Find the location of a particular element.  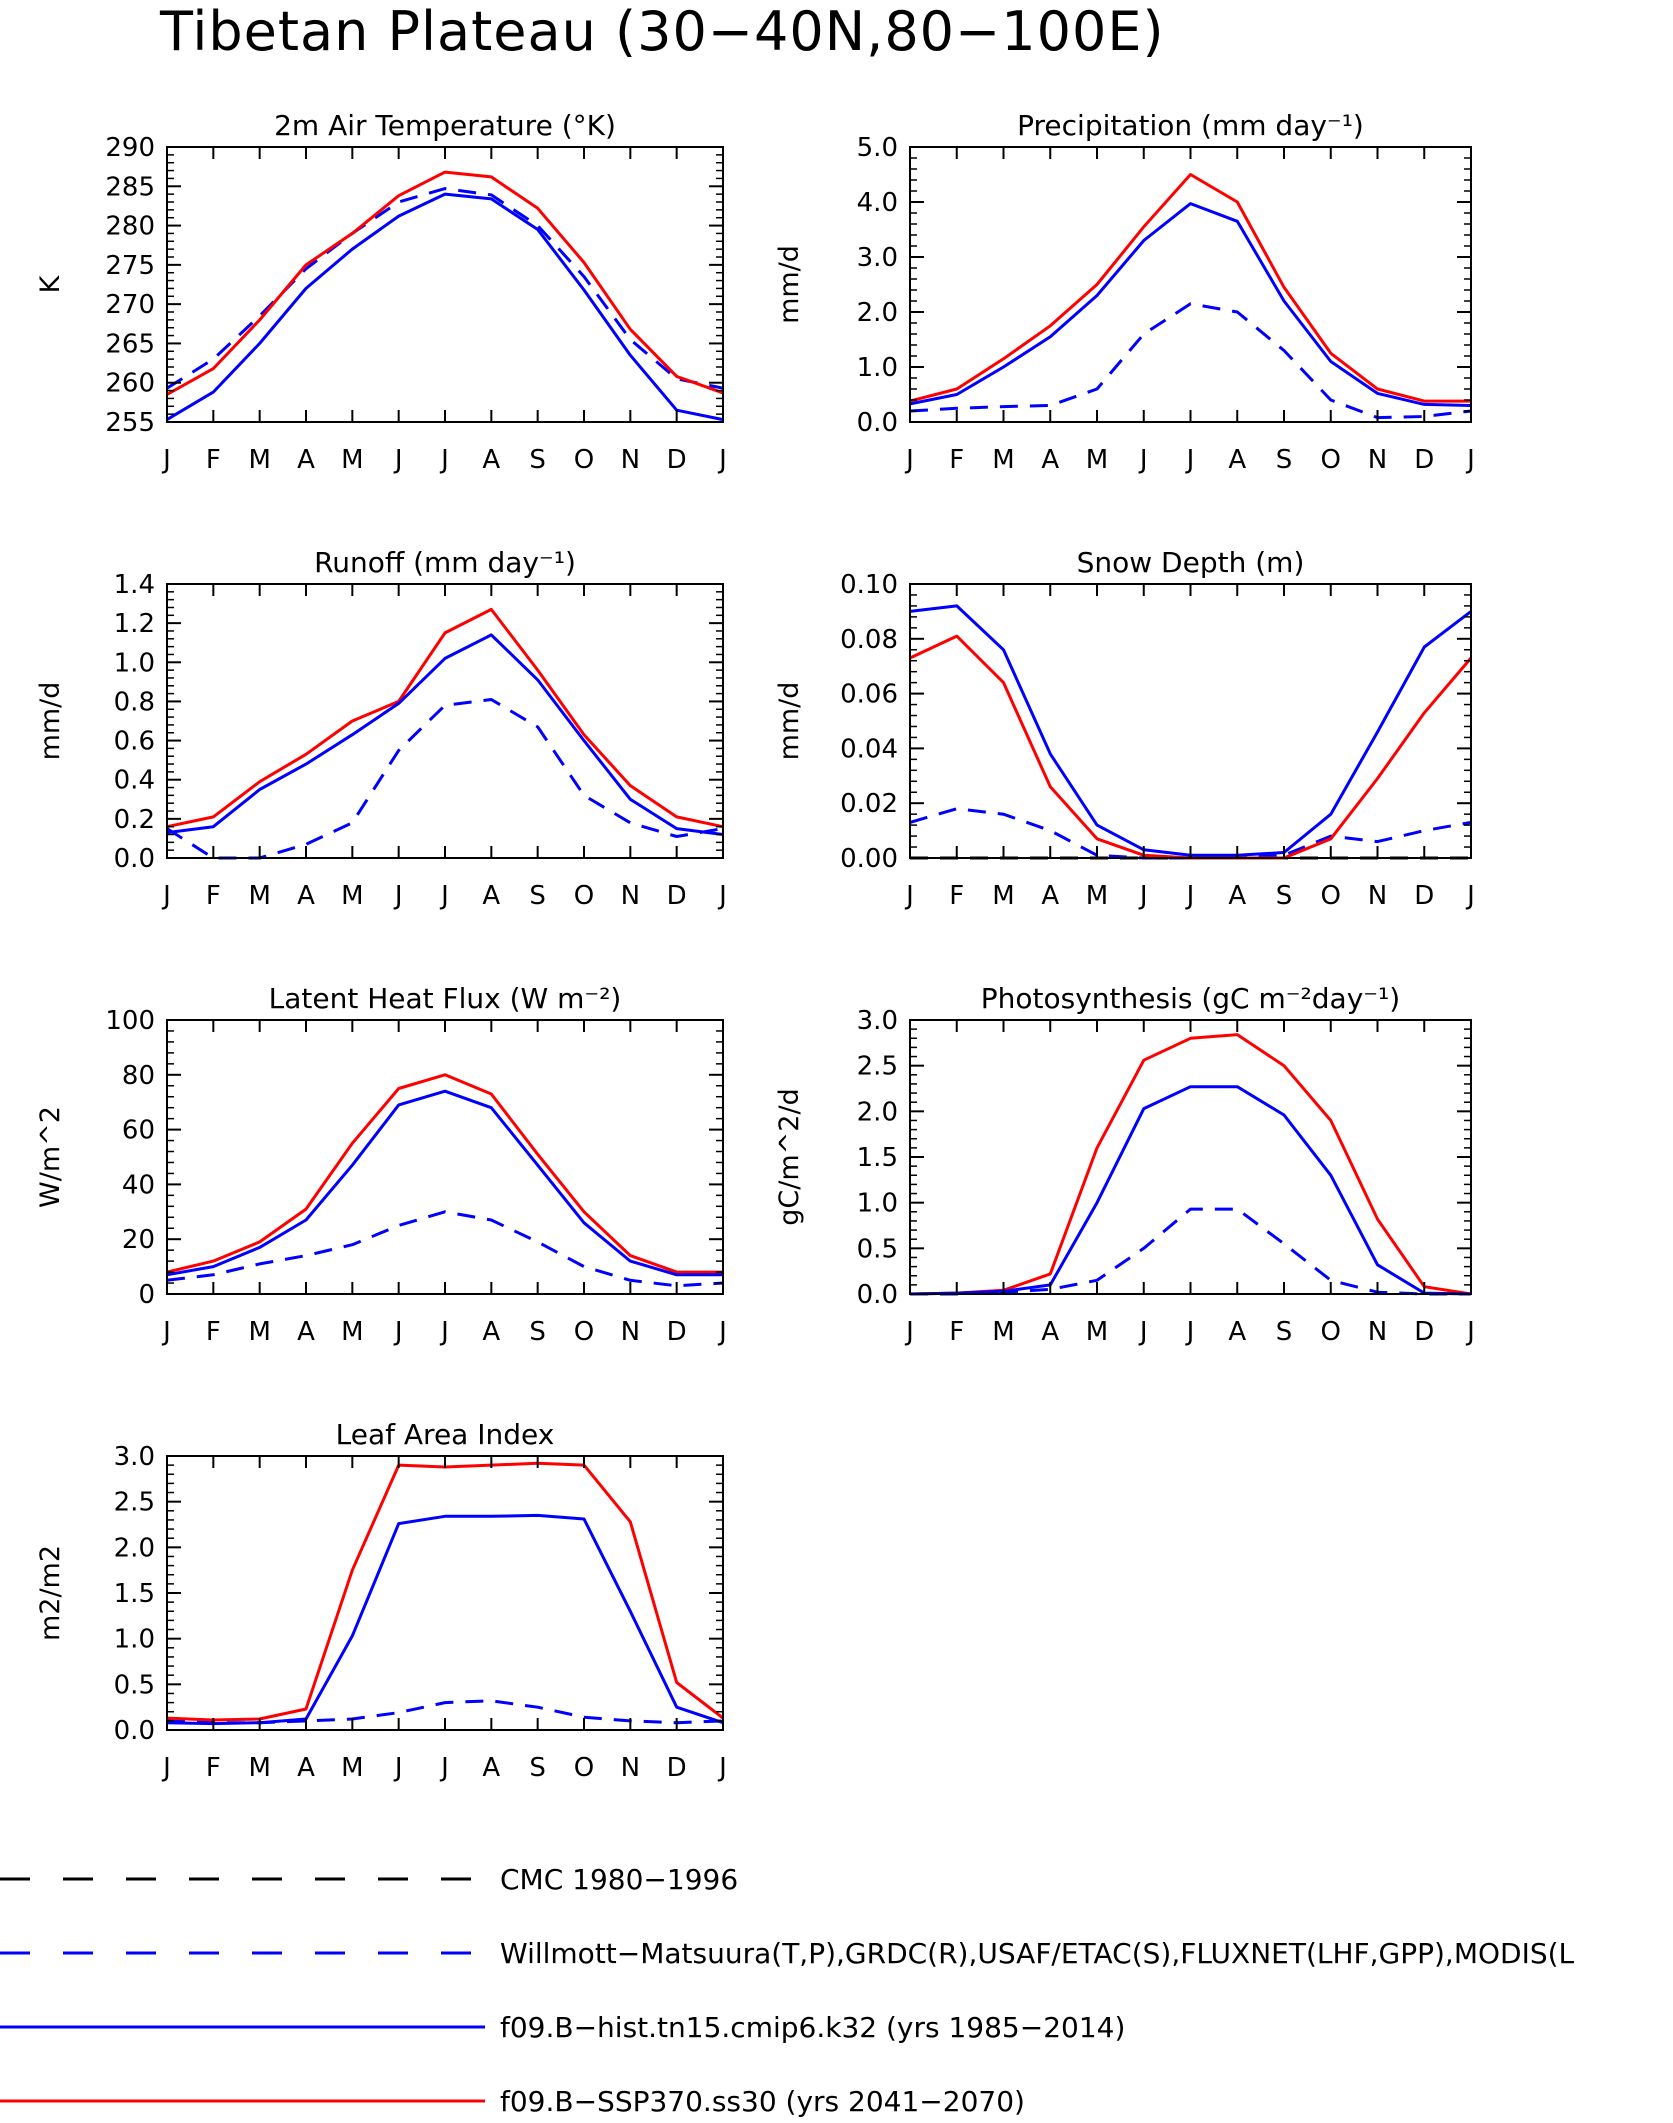

y-tick-label: 40 is located at coordinates (138, 1185).